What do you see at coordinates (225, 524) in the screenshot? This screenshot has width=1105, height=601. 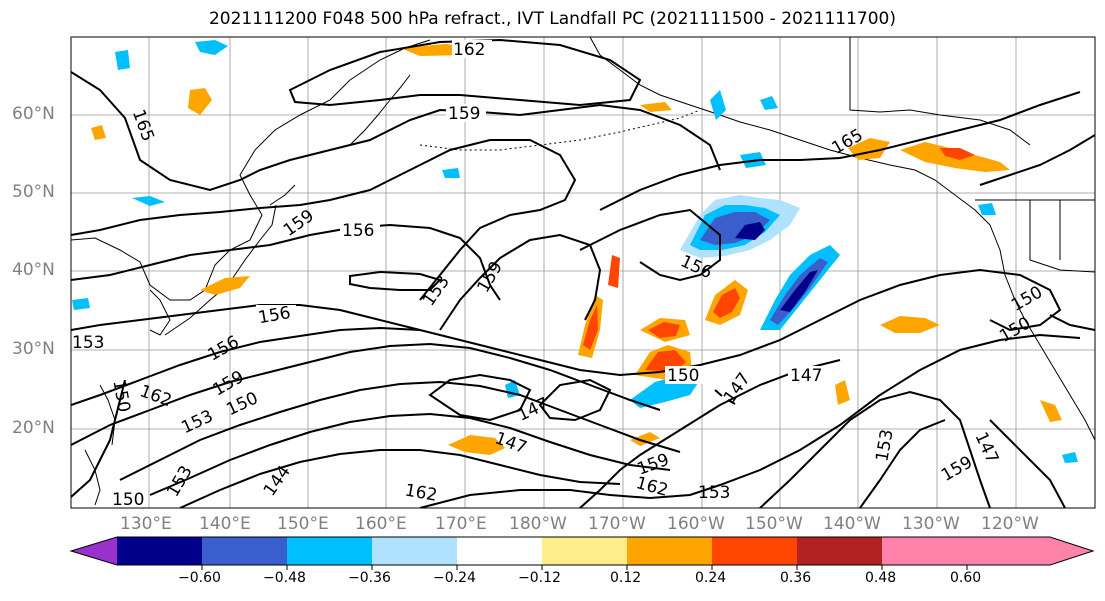 I see `lon-label: 140°E` at bounding box center [225, 524].